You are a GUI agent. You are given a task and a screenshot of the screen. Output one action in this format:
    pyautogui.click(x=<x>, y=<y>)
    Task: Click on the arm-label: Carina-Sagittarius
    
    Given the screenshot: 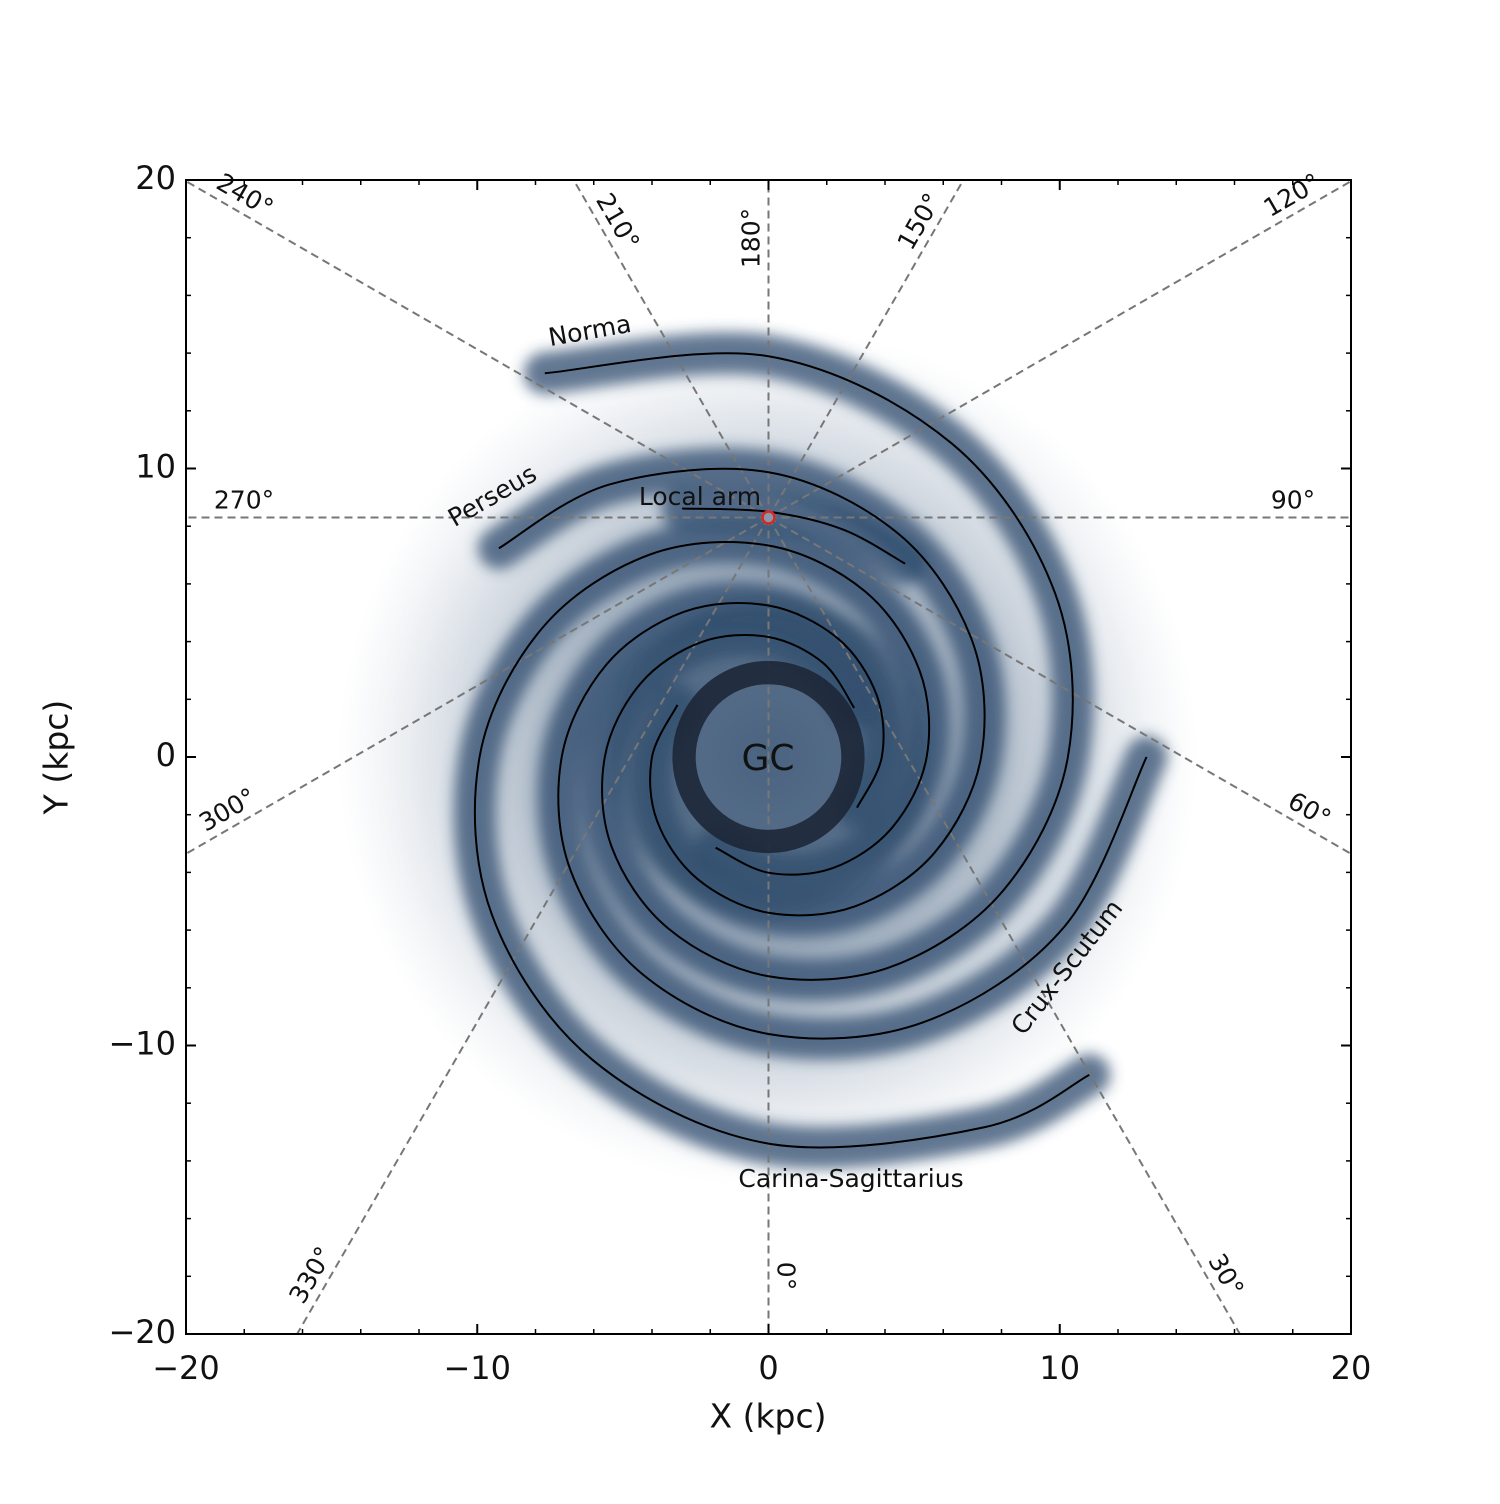 What is the action you would take?
    pyautogui.click(x=850, y=1178)
    